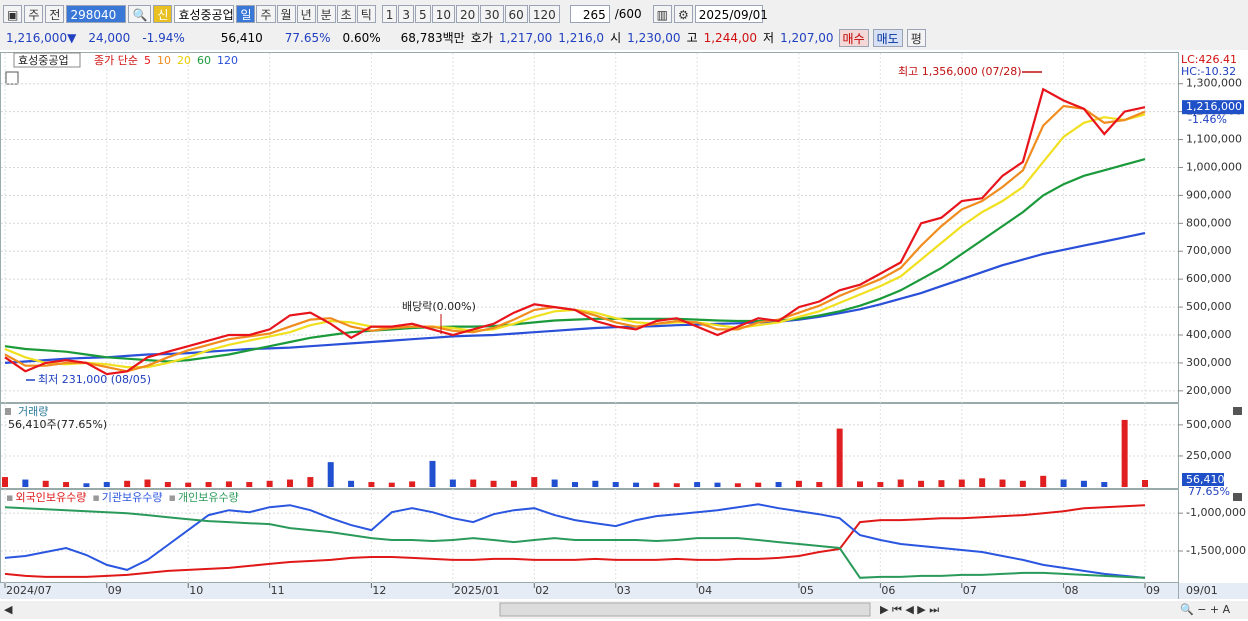 Image resolution: width=1248 pixels, height=621 pixels. What do you see at coordinates (628, 14) in the screenshot?
I see `count-max: /600` at bounding box center [628, 14].